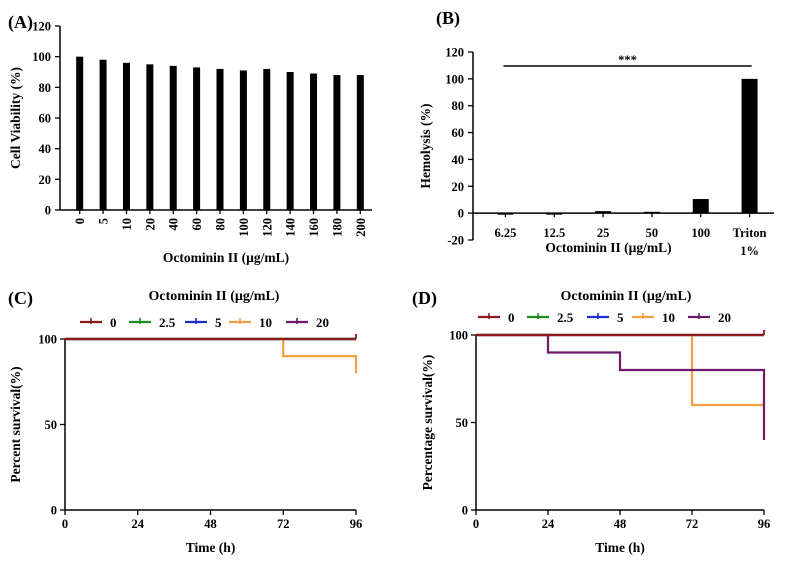 The width and height of the screenshot is (793, 569). I want to click on y-axis-title-b: Hemolysis (%), so click(425, 145).